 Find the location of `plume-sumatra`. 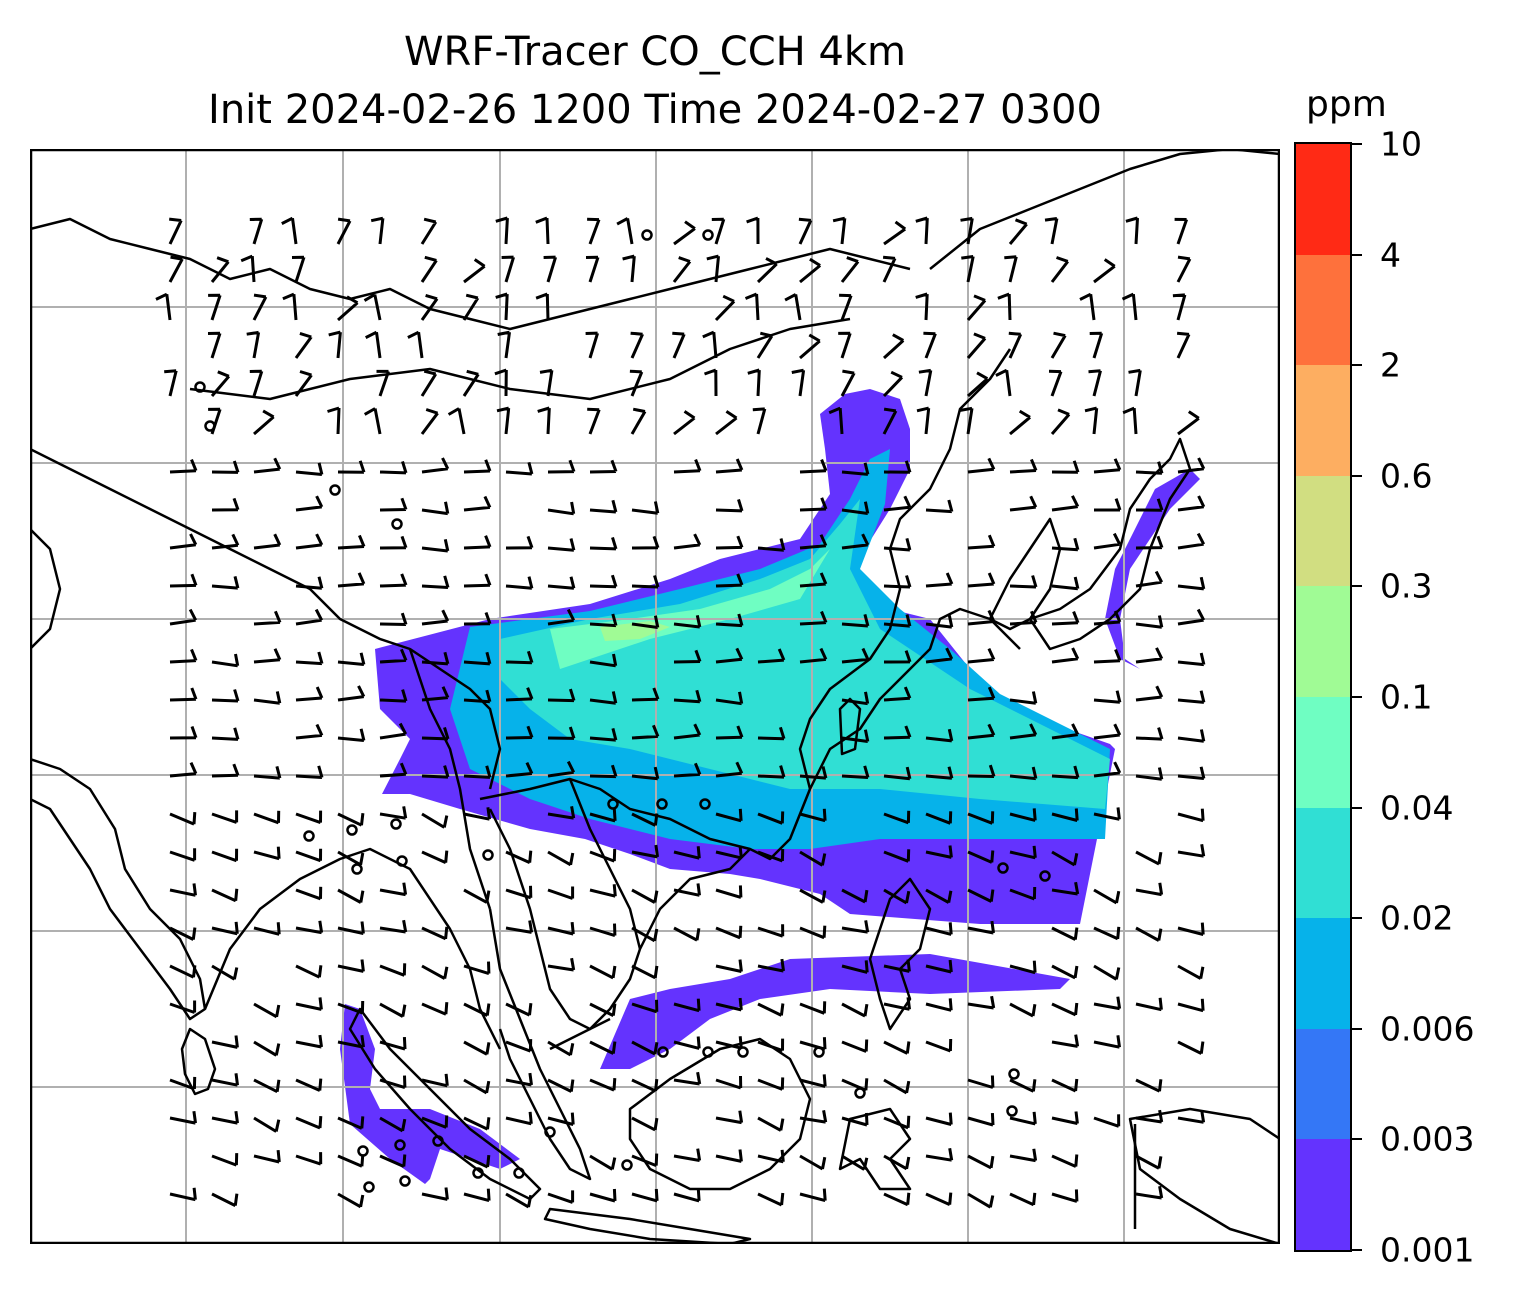

plume-sumatra is located at coordinates (430, 1094).